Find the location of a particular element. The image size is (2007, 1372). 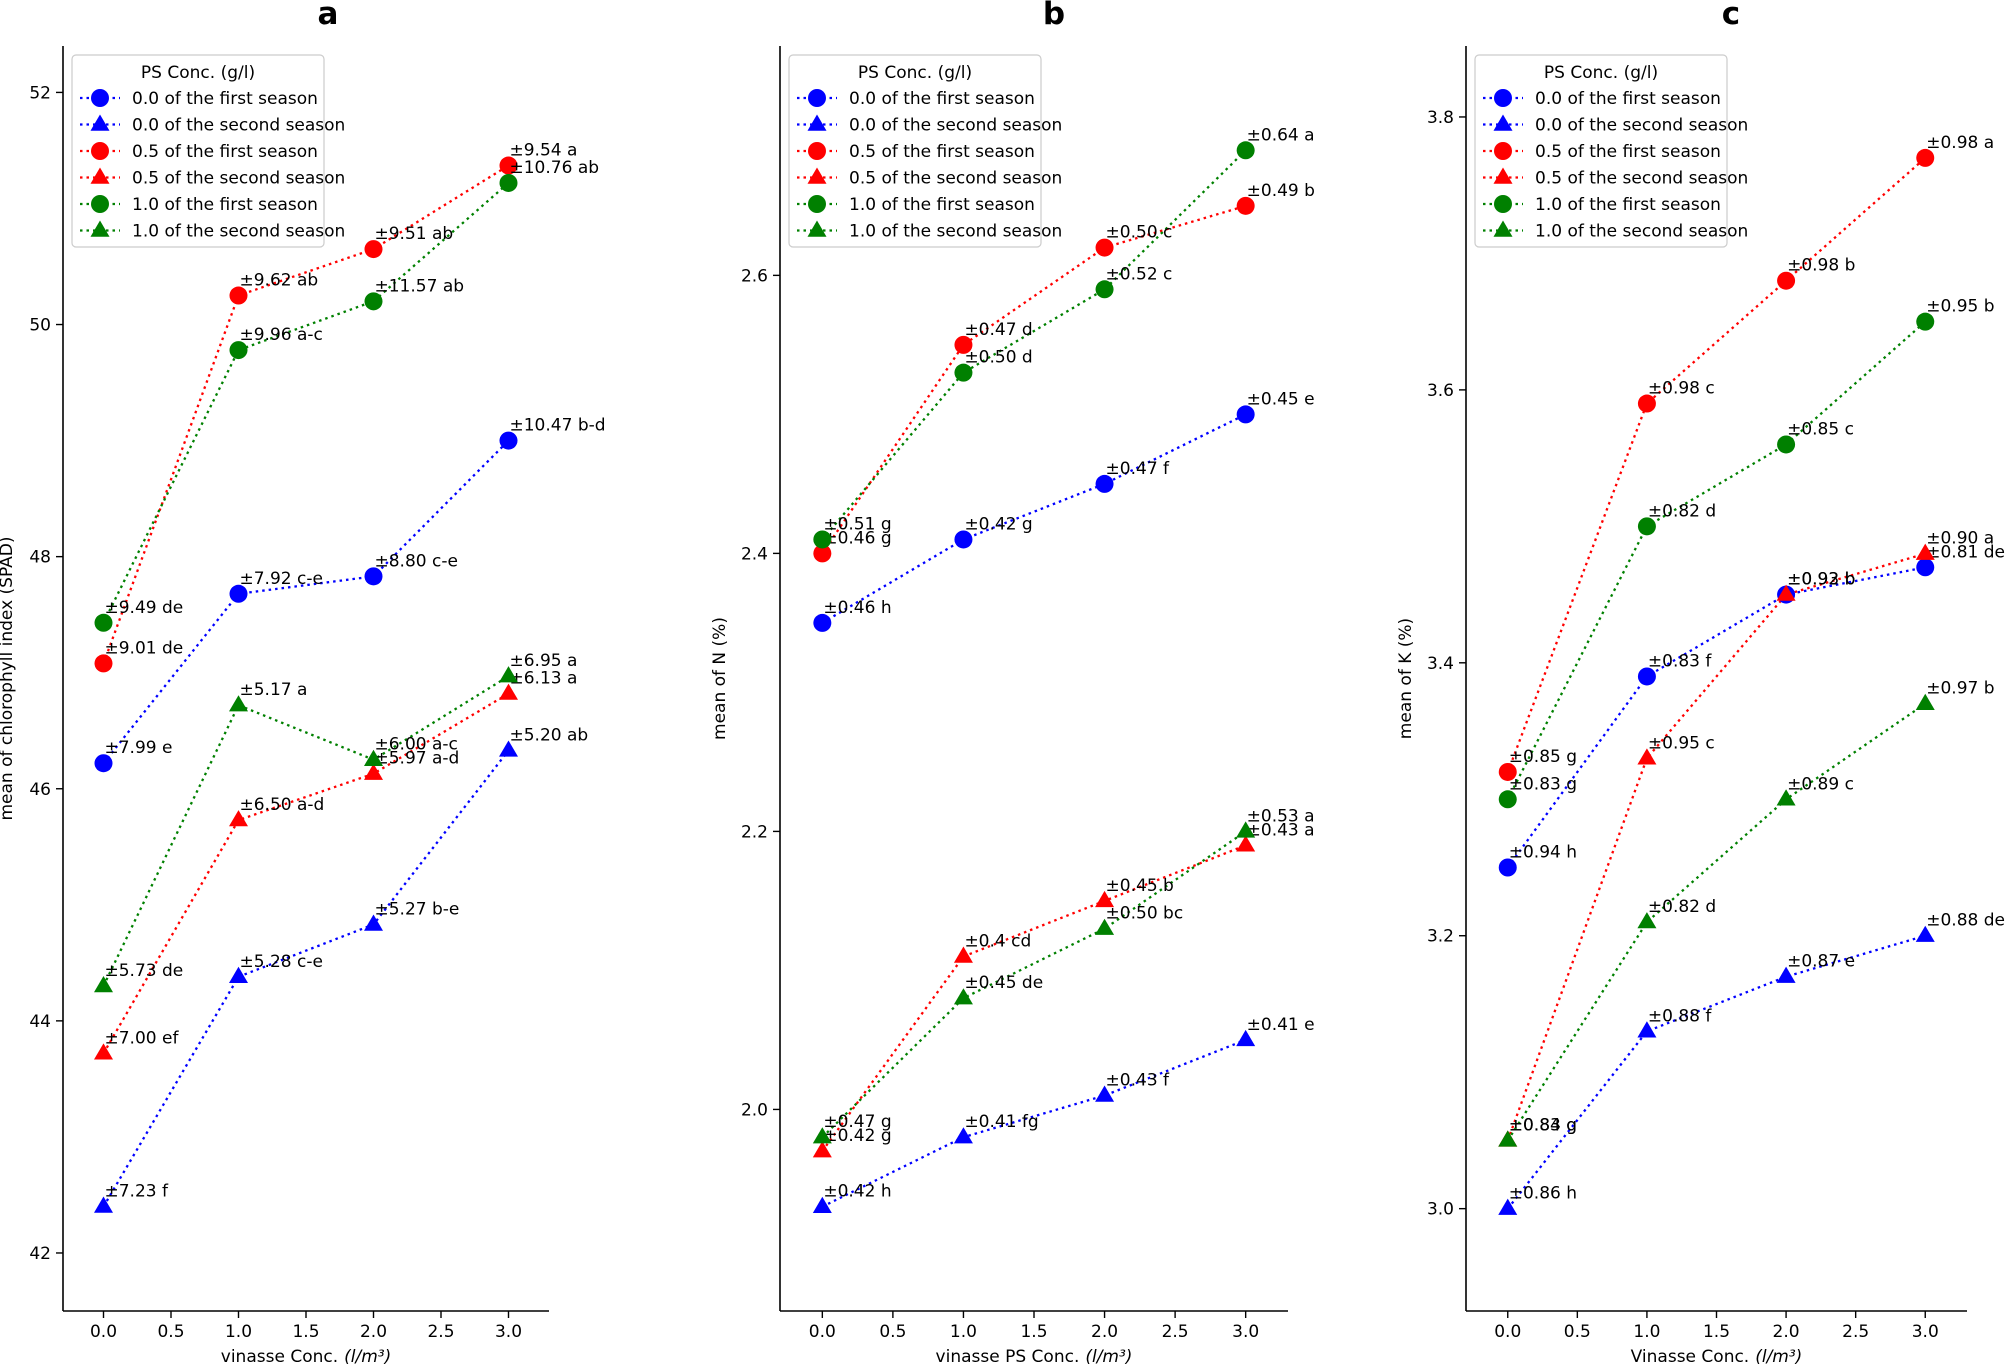

data-label: ±0.4 cd is located at coordinates (997, 942).